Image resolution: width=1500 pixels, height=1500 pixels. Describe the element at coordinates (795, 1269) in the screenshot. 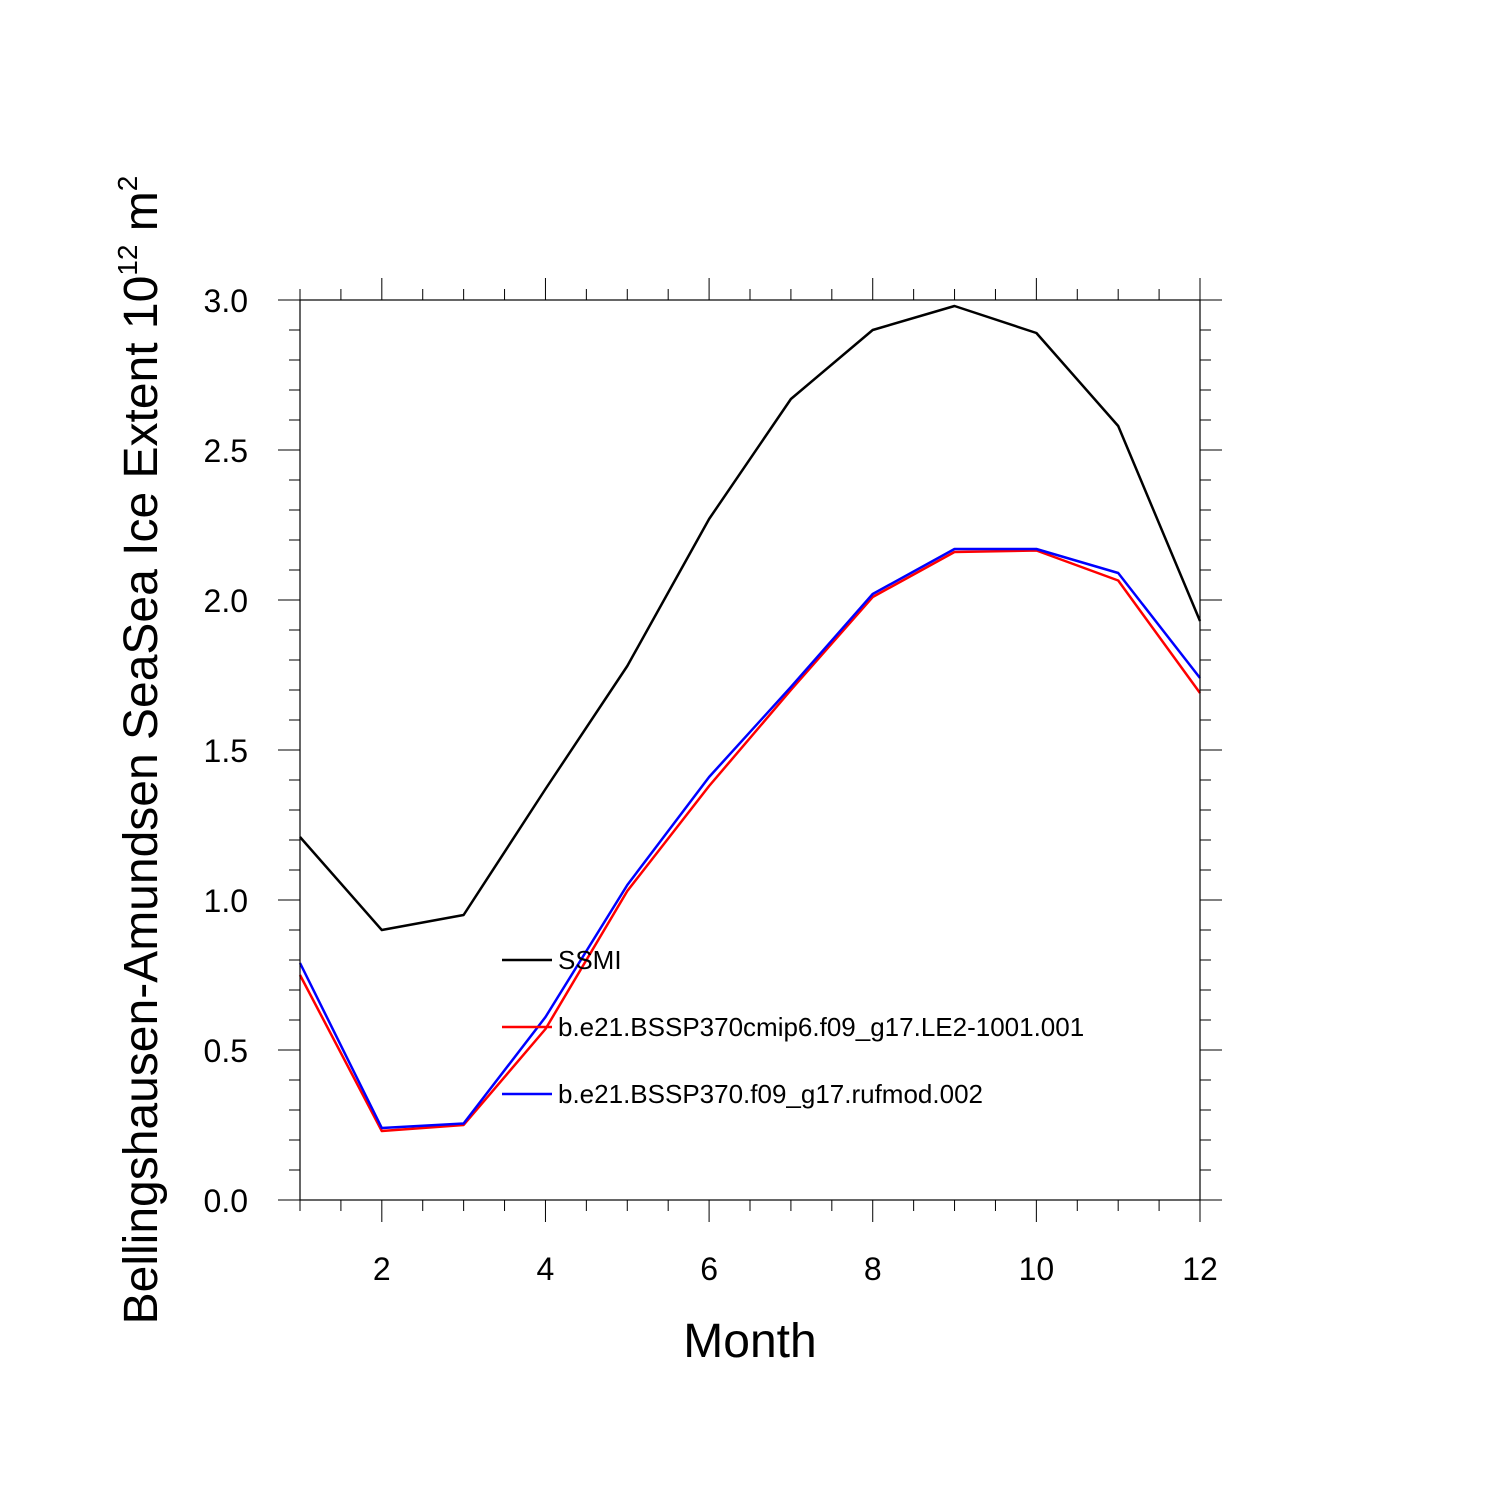

I see `x-tick-labels: 2 4 6 8 10 12` at that location.